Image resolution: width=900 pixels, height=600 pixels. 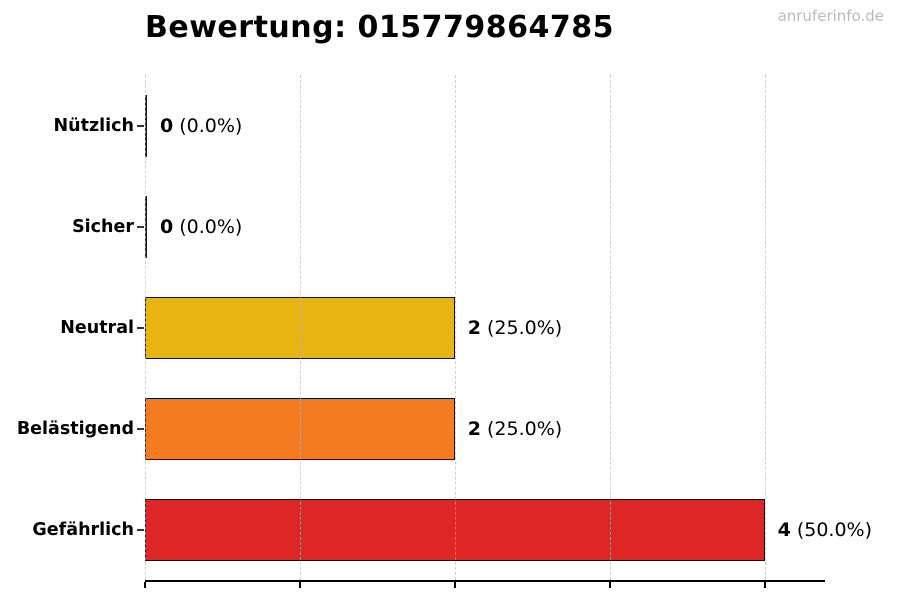 I want to click on bar-nuetzlich, so click(x=146, y=125).